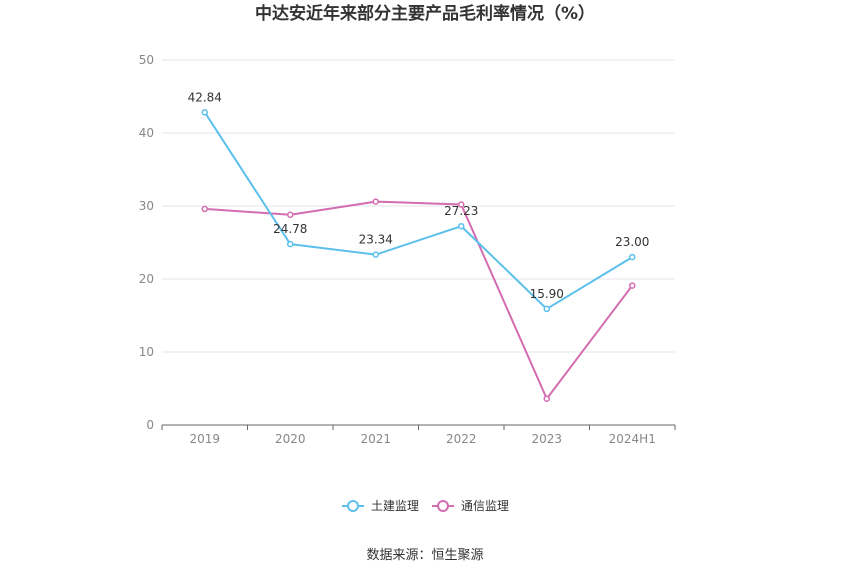  I want to click on data-label: 15.90, so click(547, 294).